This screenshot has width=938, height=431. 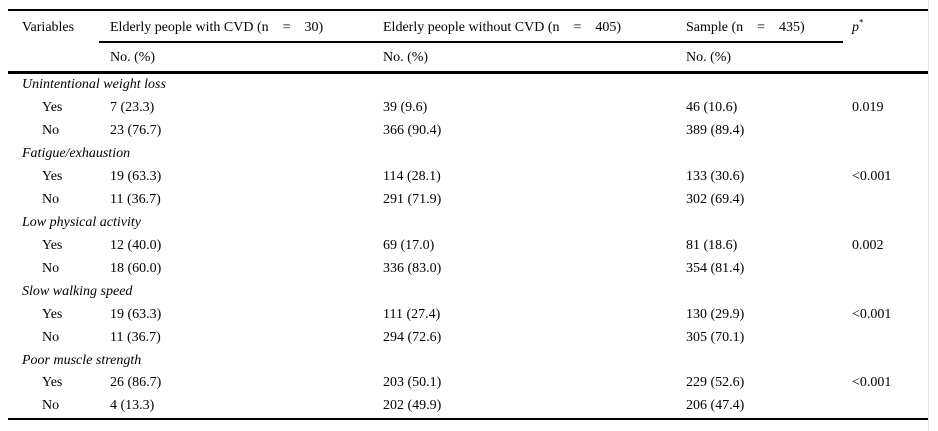 What do you see at coordinates (468, 57) in the screenshot?
I see `table-header-row-subheaders: No. (%) No. (%) No. (%)` at bounding box center [468, 57].